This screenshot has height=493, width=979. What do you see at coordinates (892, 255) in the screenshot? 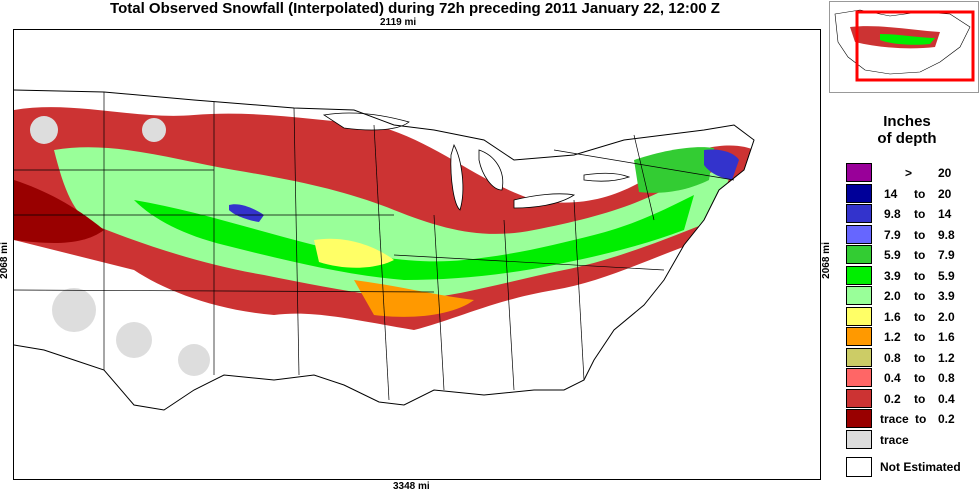
I see `legend-low: 5.9` at bounding box center [892, 255].